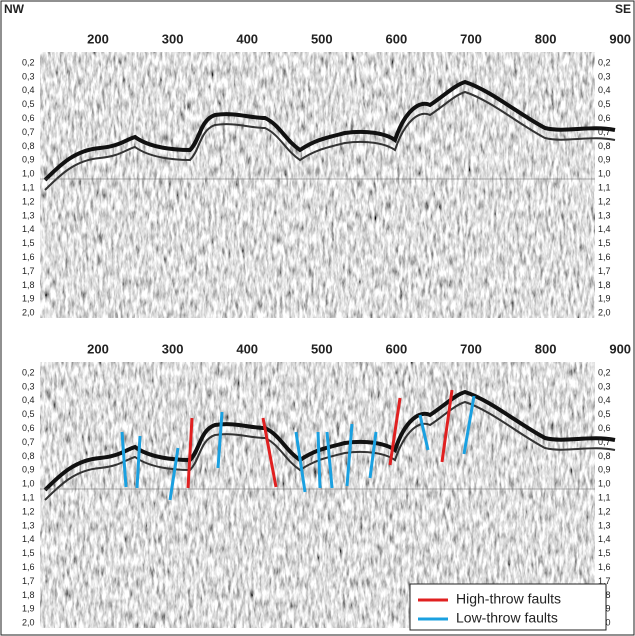 The width and height of the screenshot is (635, 636). Describe the element at coordinates (623, 9) in the screenshot. I see `corner-label: SE` at that location.